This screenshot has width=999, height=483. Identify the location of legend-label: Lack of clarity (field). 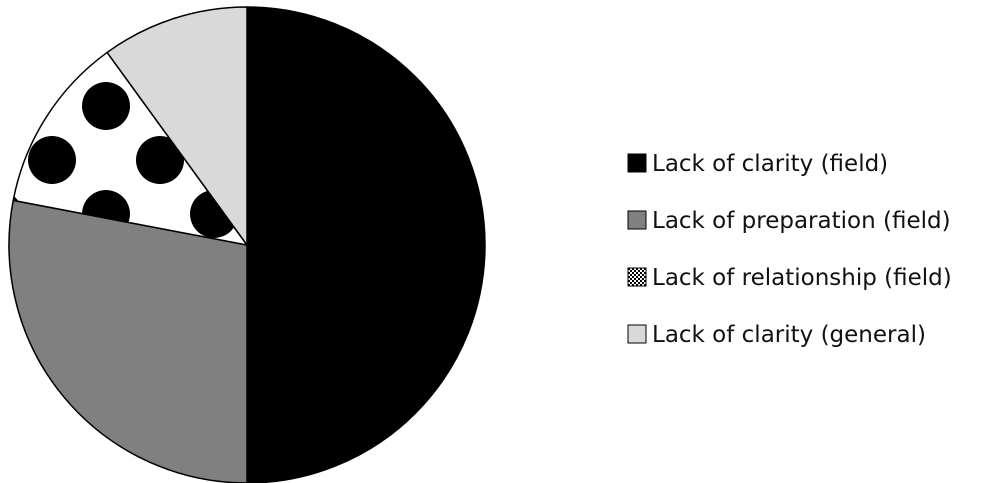
(770, 164).